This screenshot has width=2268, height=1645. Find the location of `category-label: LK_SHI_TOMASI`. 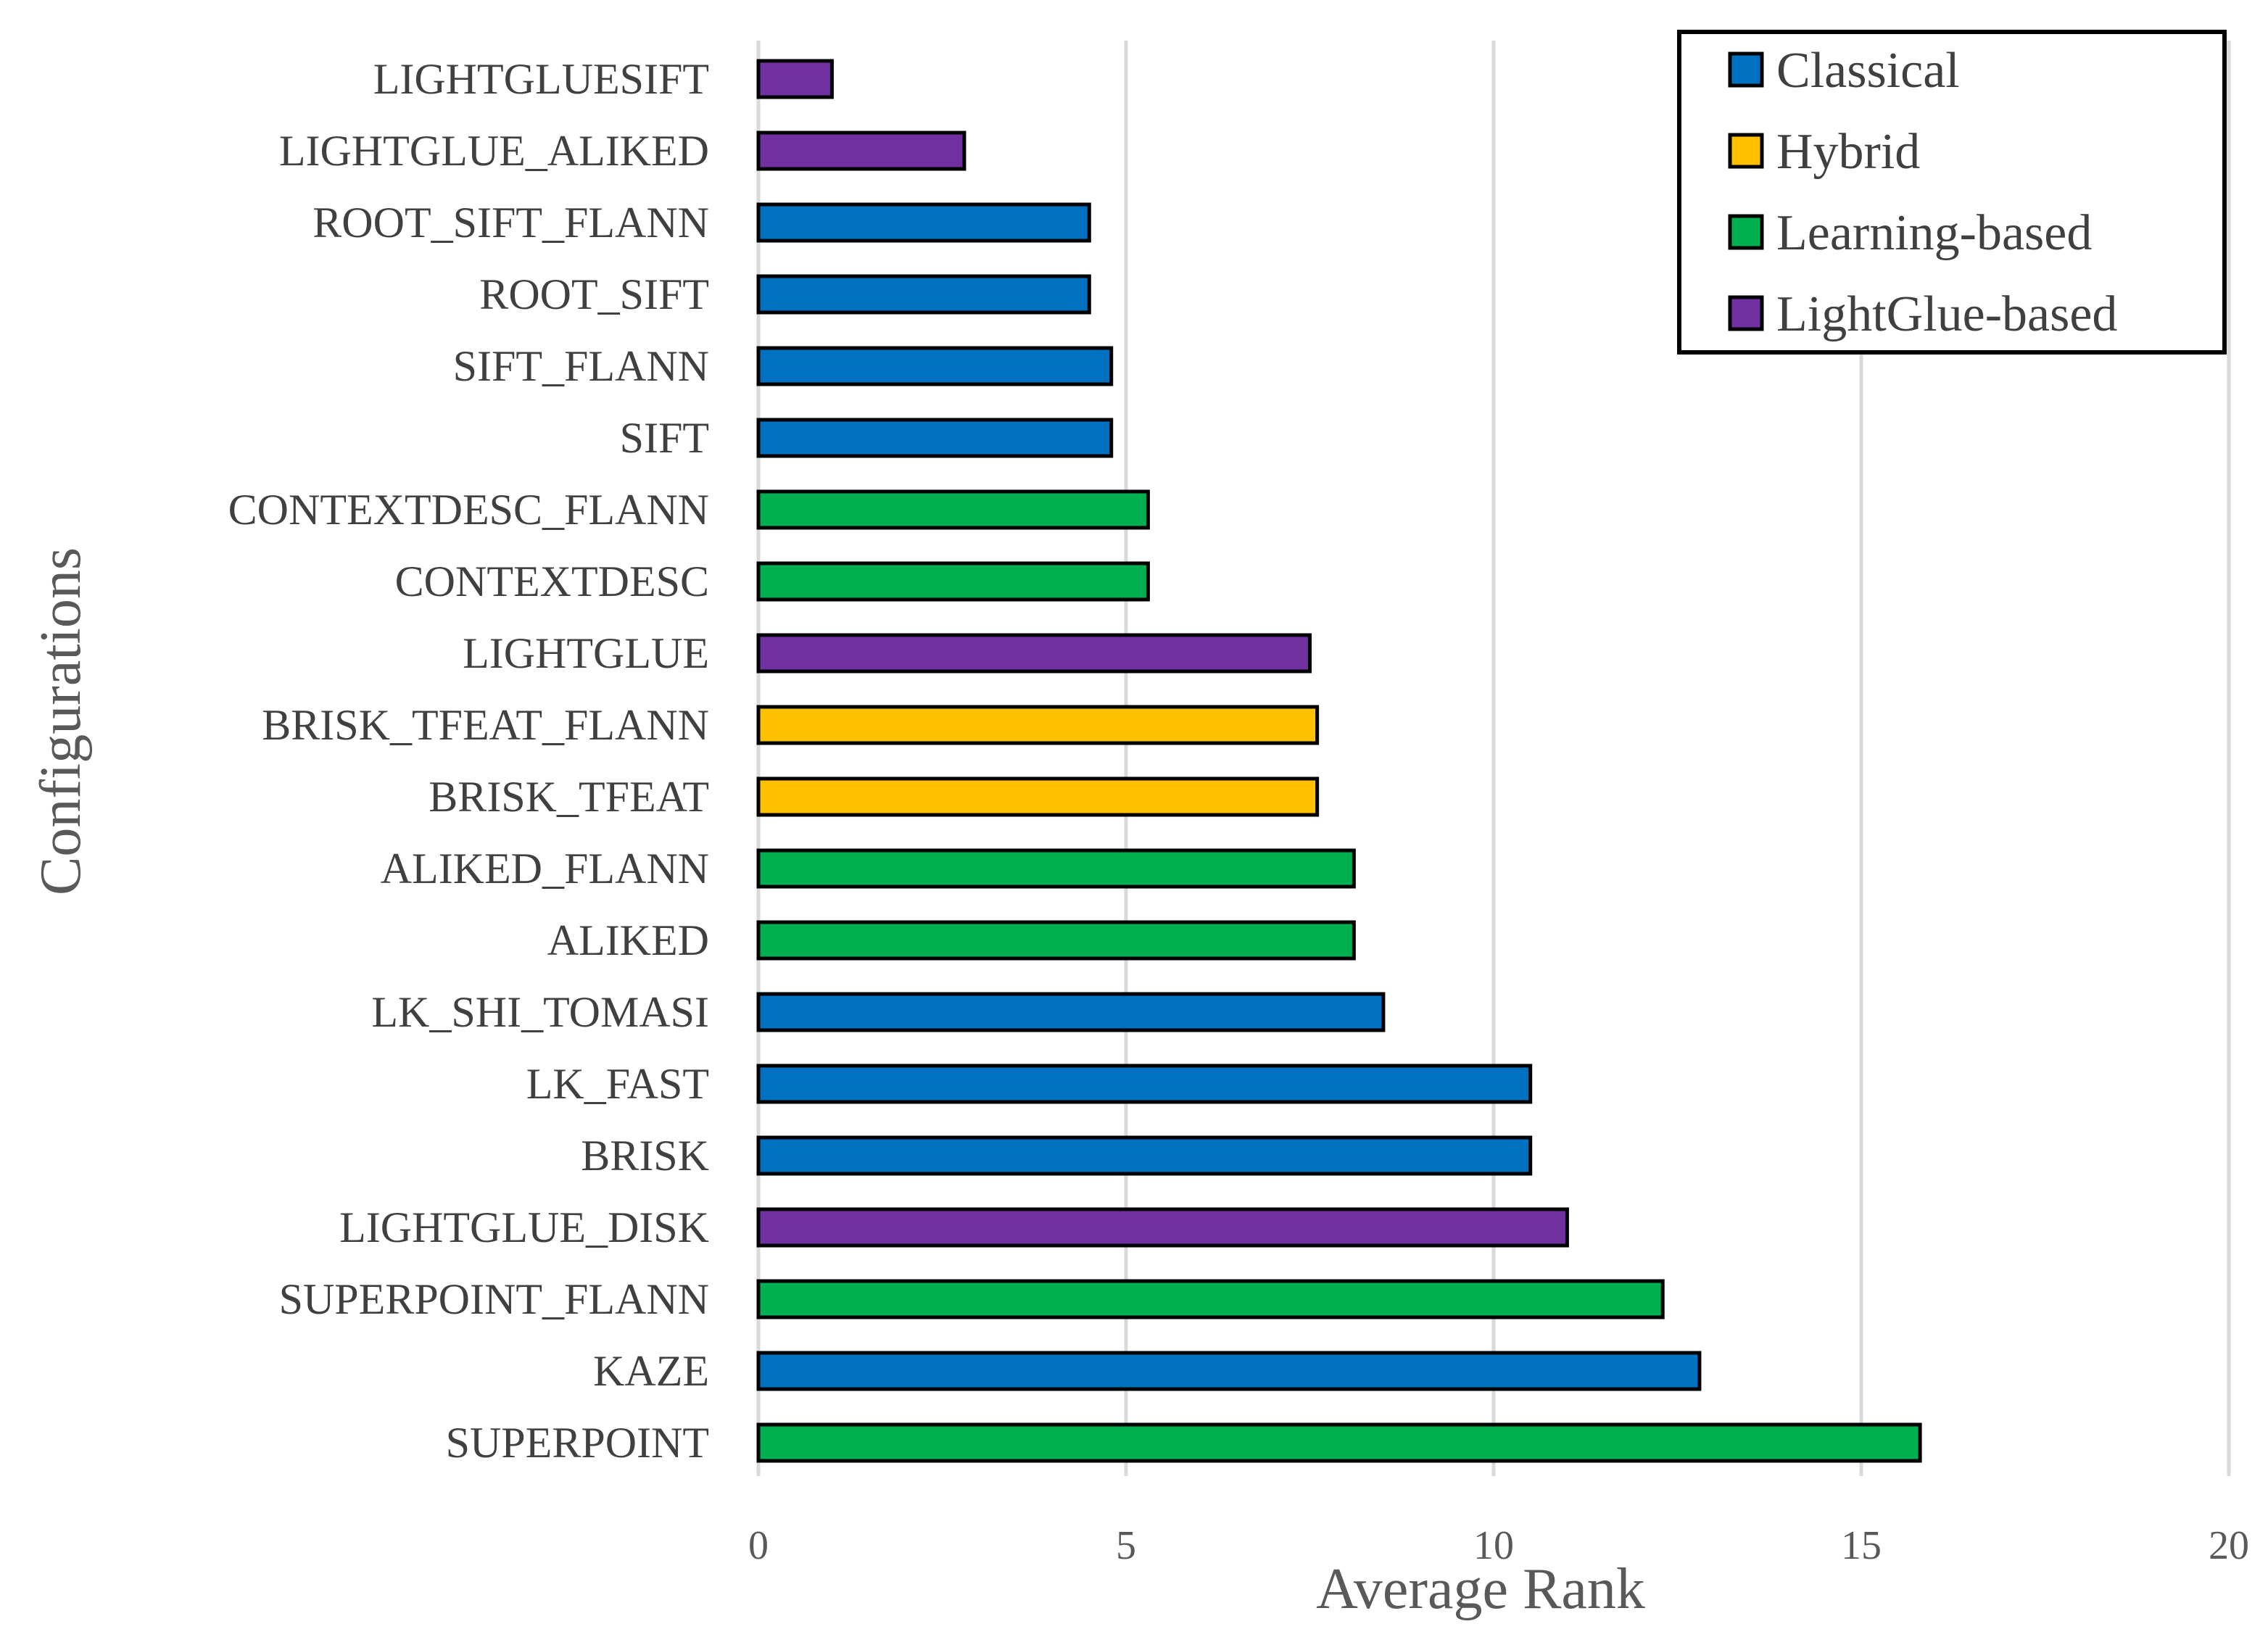

category-label: LK_SHI_TOMASI is located at coordinates (540, 1012).